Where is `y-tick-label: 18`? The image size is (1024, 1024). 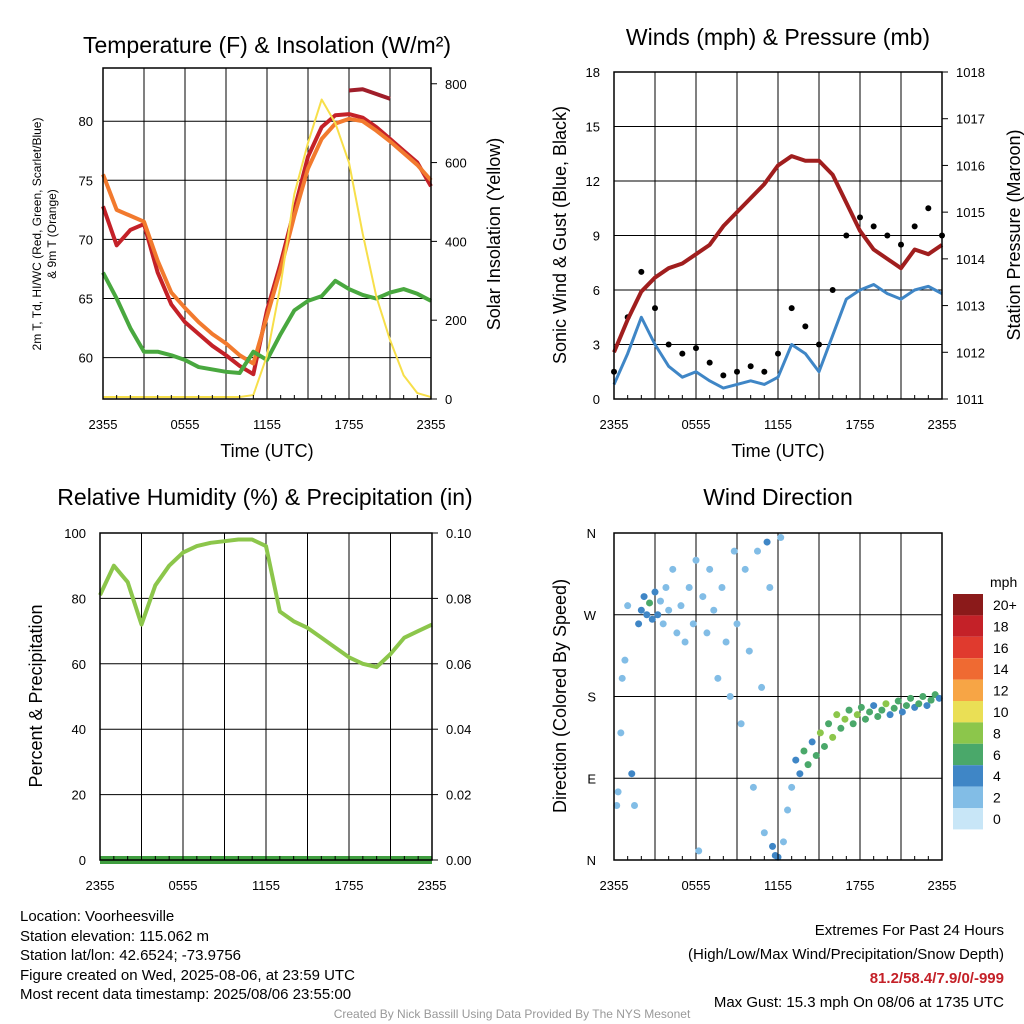 y-tick-label: 18 is located at coordinates (593, 72).